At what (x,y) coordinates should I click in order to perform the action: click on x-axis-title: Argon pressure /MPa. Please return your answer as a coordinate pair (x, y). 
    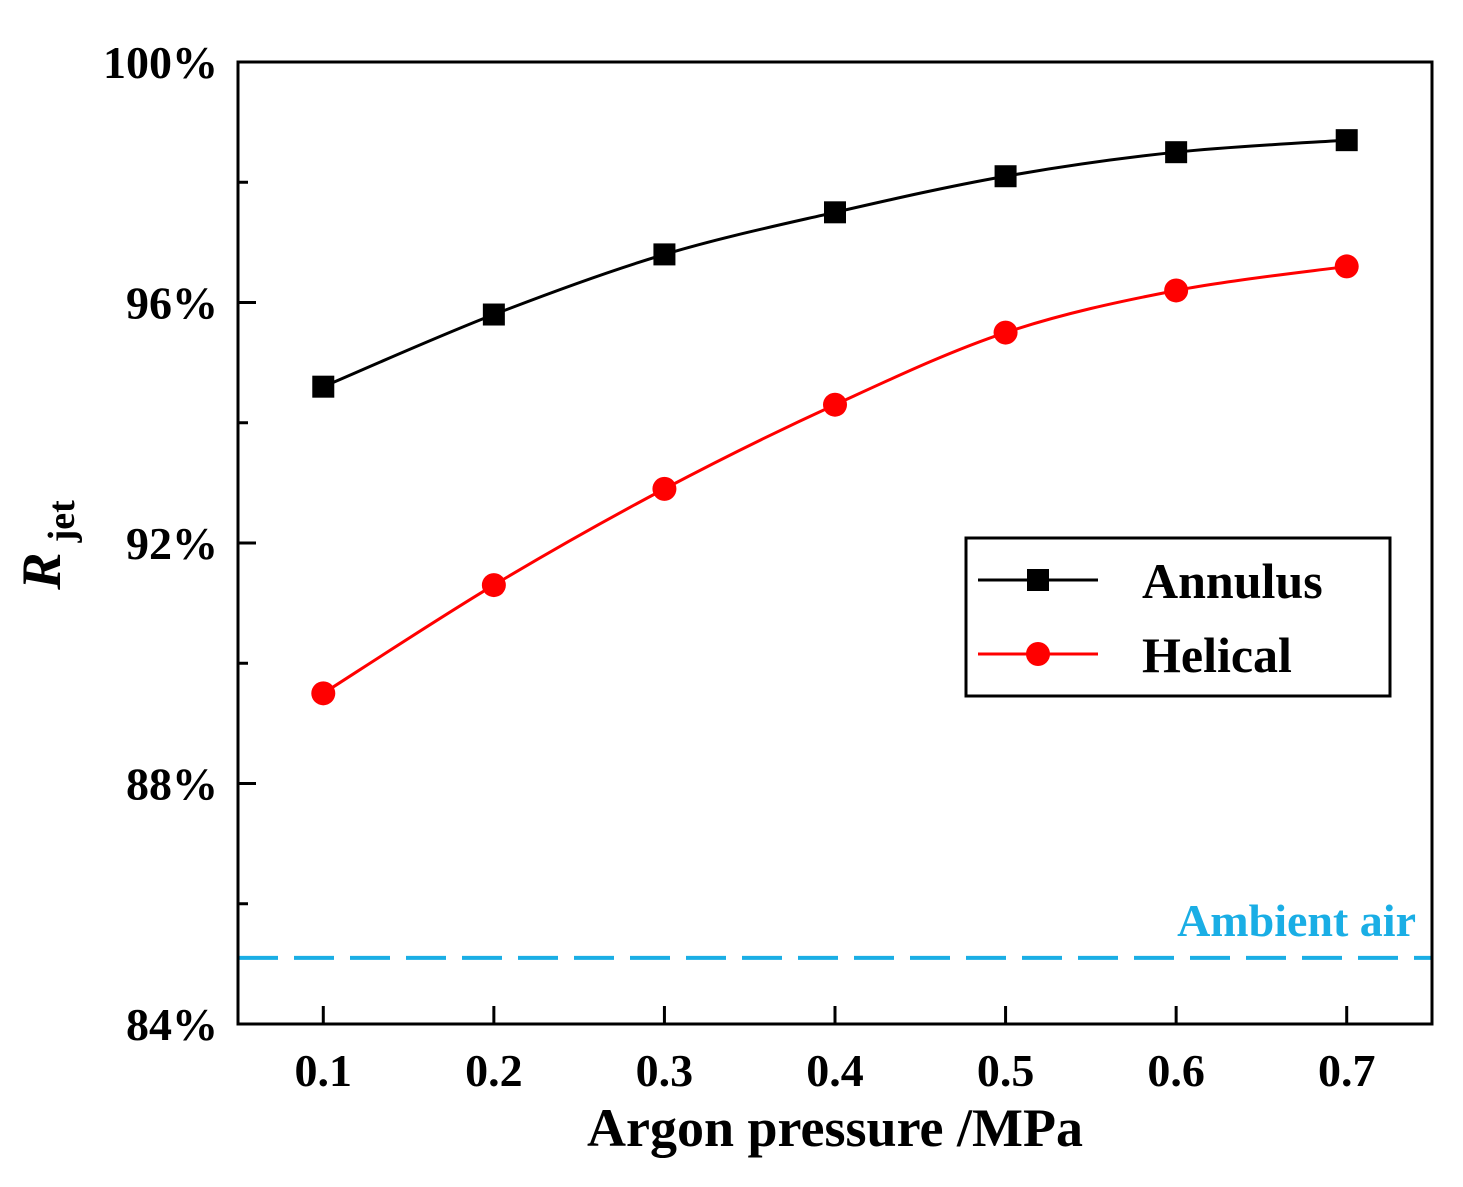
    Looking at the image, I should click on (835, 1128).